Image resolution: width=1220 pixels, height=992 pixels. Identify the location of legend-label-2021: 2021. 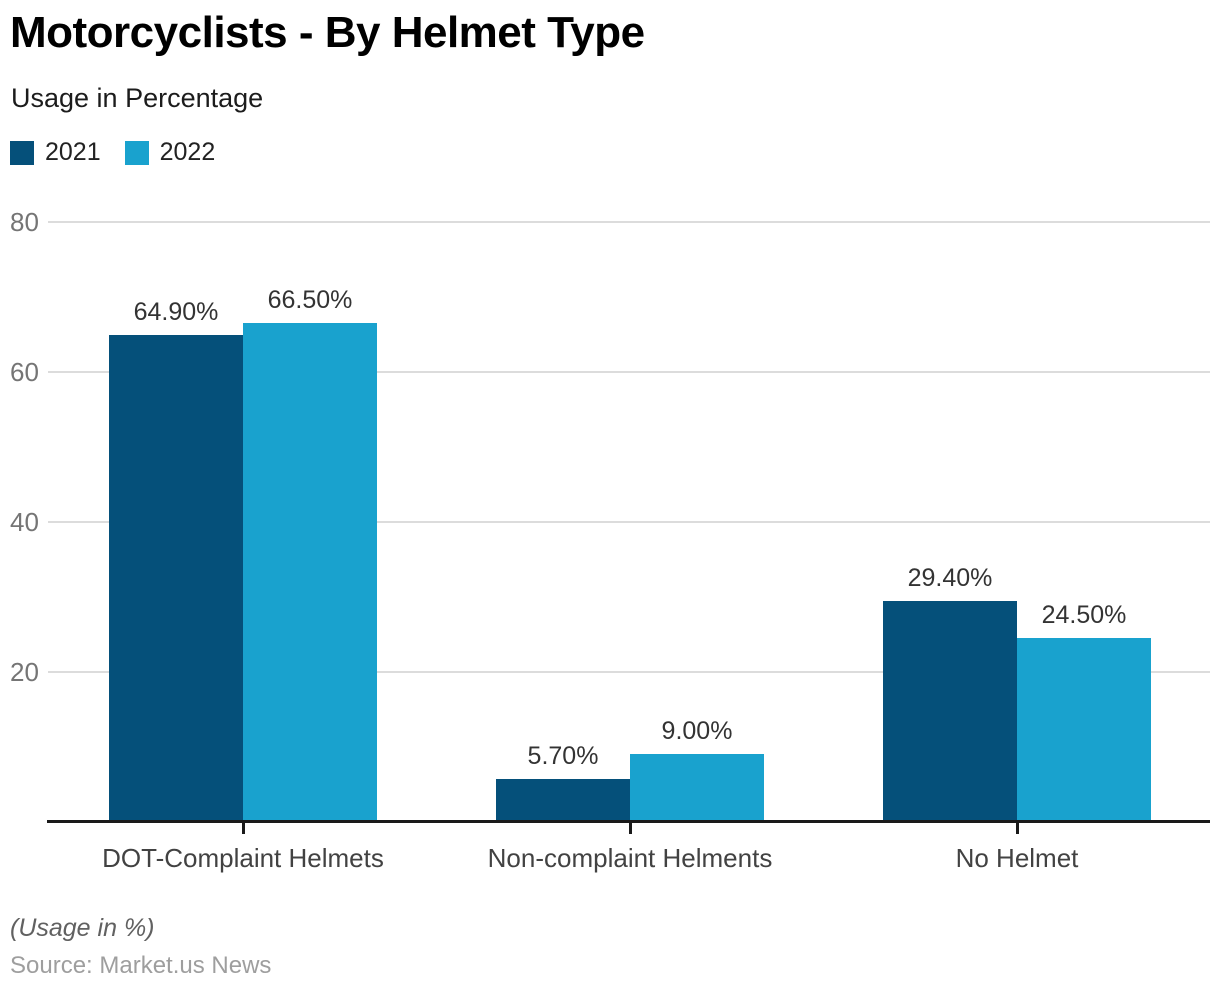
(73, 152).